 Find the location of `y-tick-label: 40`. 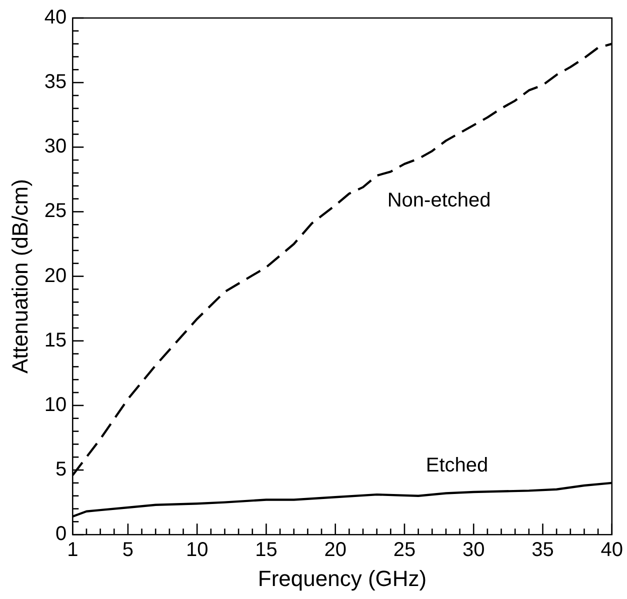

y-tick-label: 40 is located at coordinates (55, 17).